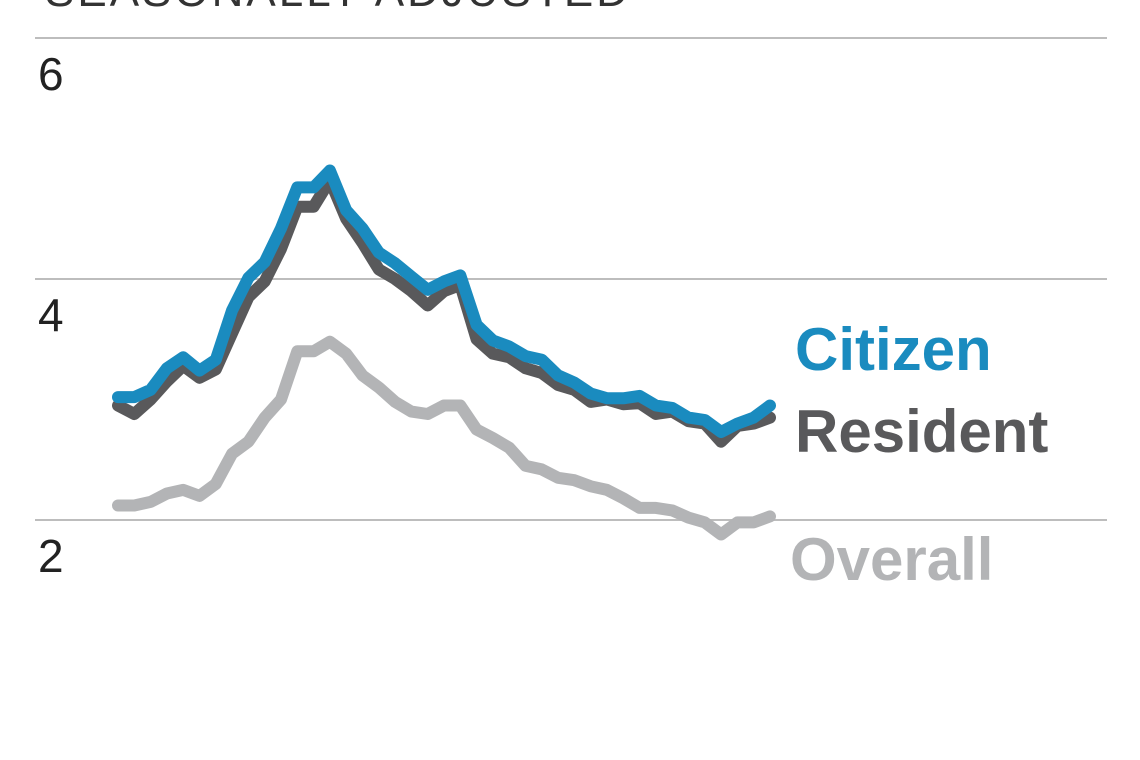  Describe the element at coordinates (51, 74) in the screenshot. I see `y-tick-label: 6` at that location.